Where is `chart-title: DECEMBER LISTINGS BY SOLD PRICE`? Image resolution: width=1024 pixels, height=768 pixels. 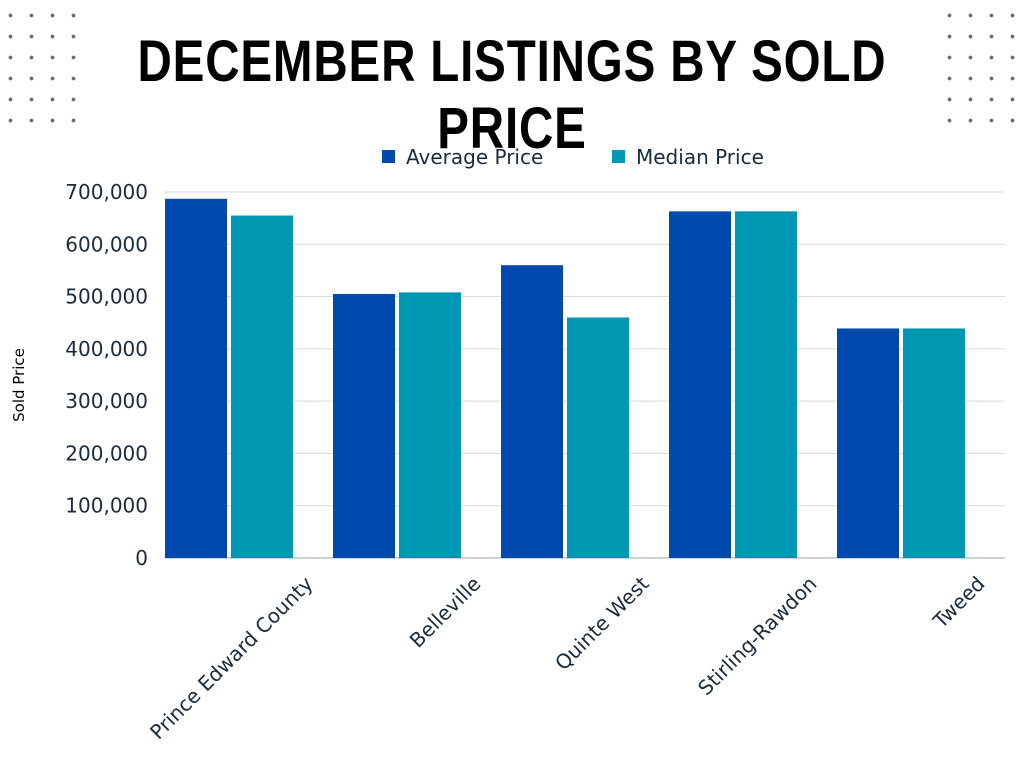 chart-title: DECEMBER LISTINGS BY SOLD PRICE is located at coordinates (512, 95).